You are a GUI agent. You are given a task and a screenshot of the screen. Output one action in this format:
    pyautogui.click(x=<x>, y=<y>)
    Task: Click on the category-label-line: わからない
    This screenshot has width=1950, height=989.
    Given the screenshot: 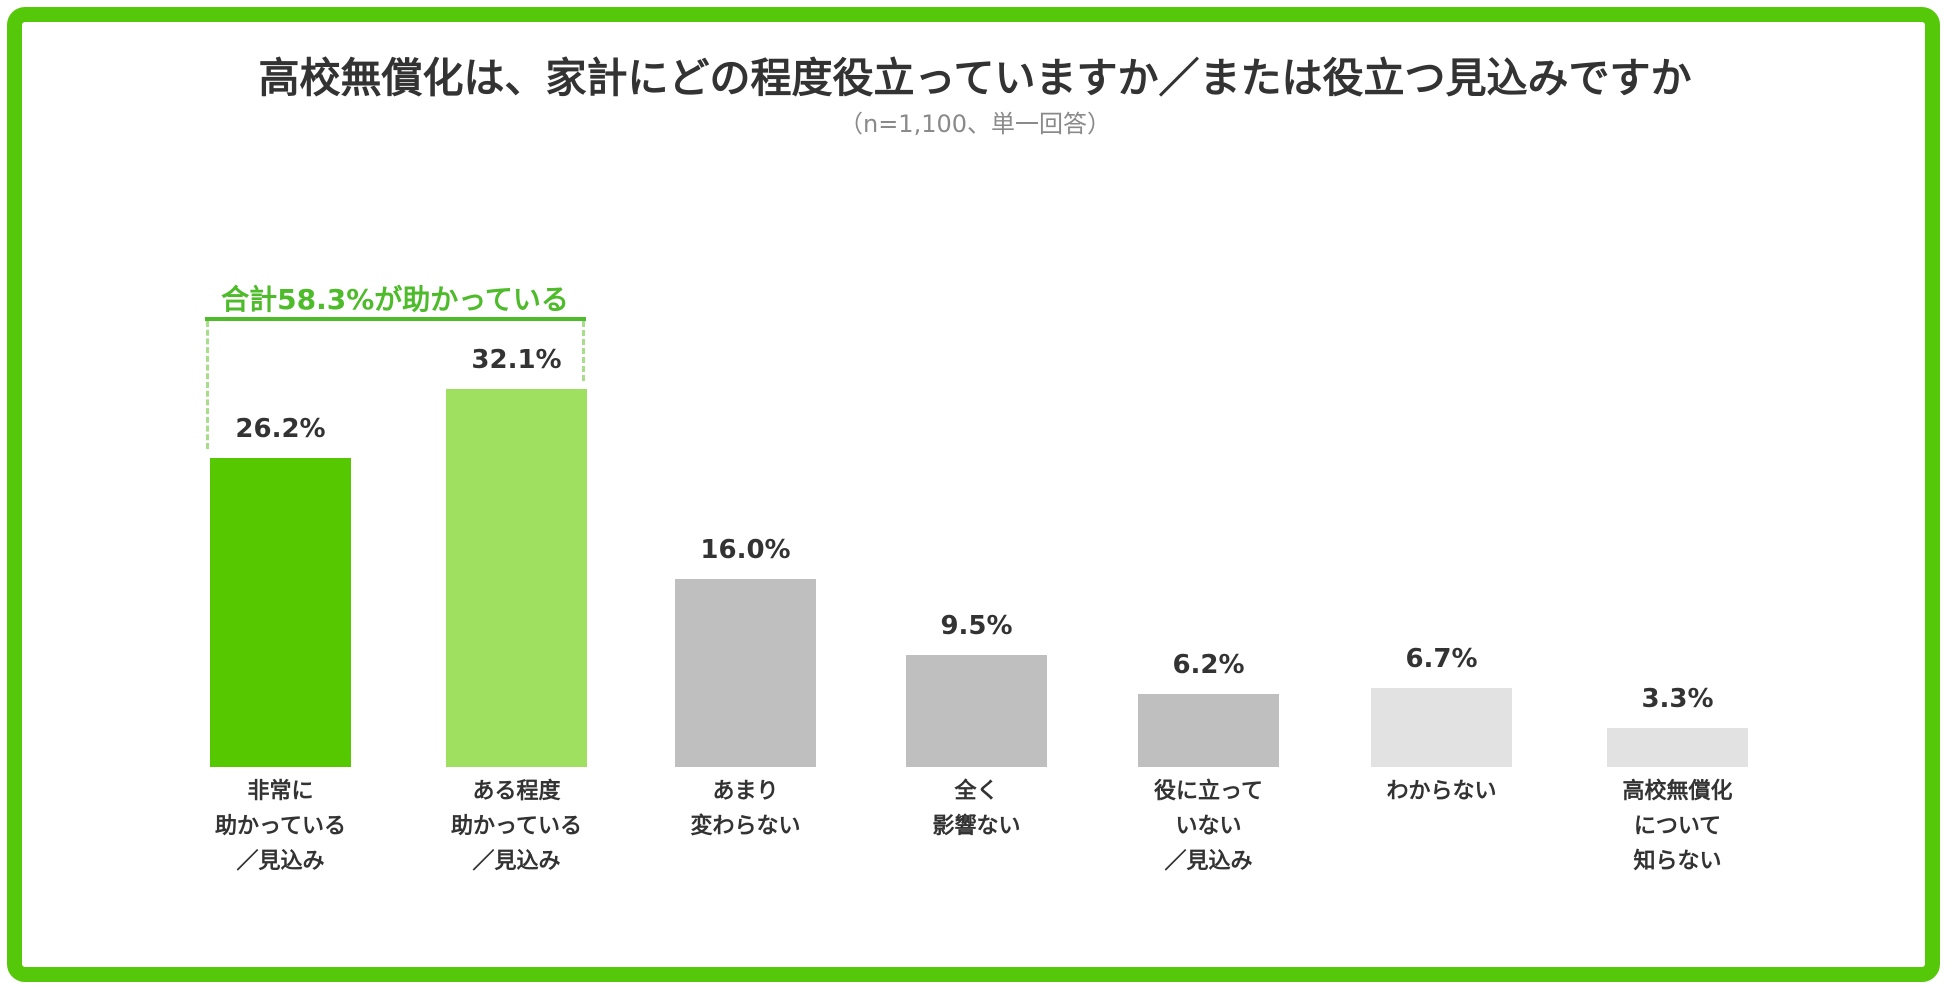 What is the action you would take?
    pyautogui.click(x=1441, y=791)
    